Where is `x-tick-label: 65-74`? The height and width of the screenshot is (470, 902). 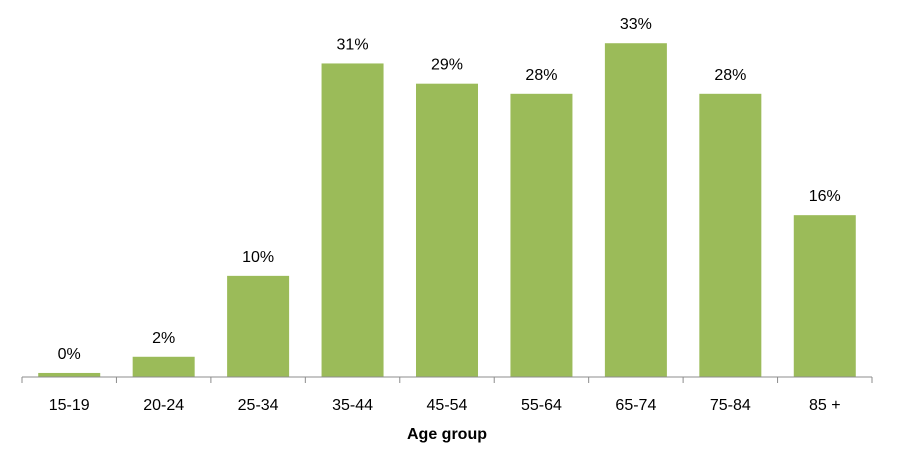 x-tick-label: 65-74 is located at coordinates (635, 405).